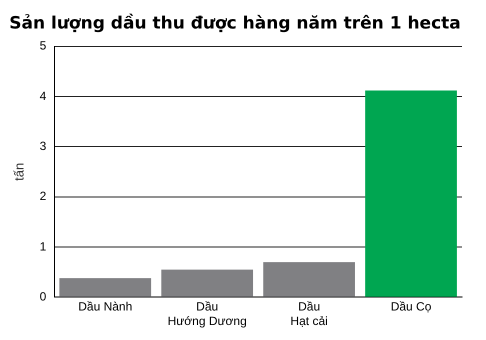 The image size is (486, 340). I want to click on x-tick-label: Dầu Nành, so click(105, 307).